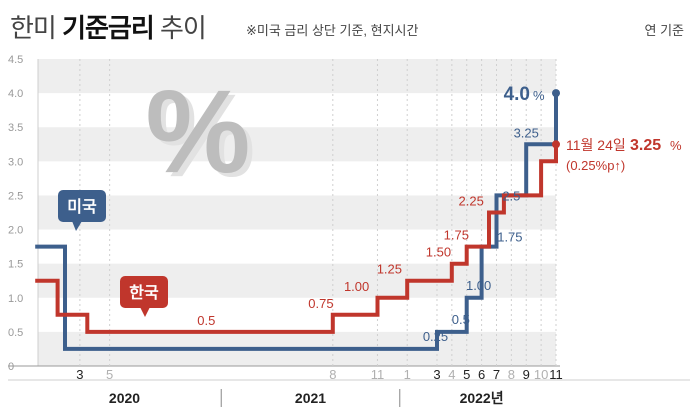  What do you see at coordinates (407, 374) in the screenshot?
I see `x-tick-label: 1` at bounding box center [407, 374].